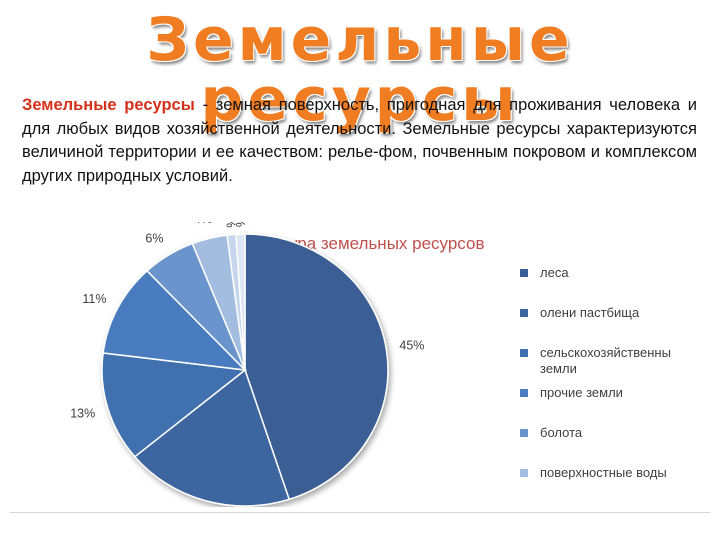  What do you see at coordinates (94, 299) in the screenshot?
I see `data-label-4: 11%` at bounding box center [94, 299].